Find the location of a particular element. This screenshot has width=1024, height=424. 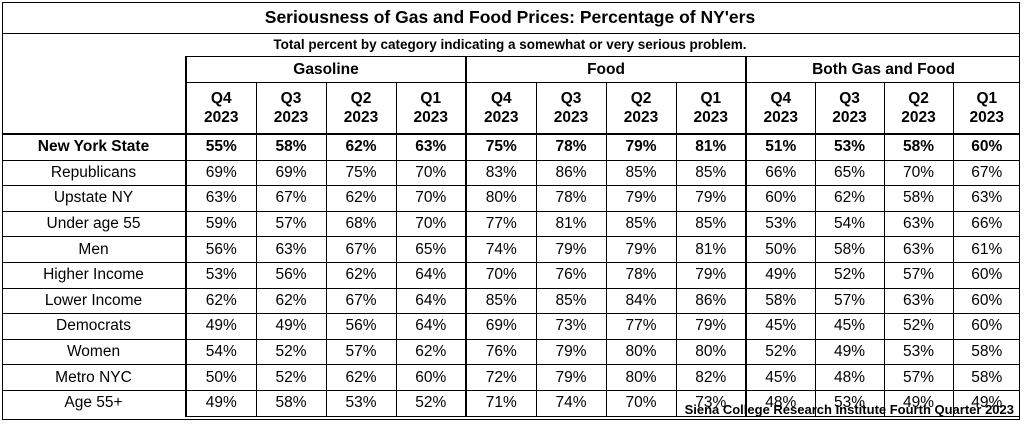

value-cell: 75% is located at coordinates (501, 147).